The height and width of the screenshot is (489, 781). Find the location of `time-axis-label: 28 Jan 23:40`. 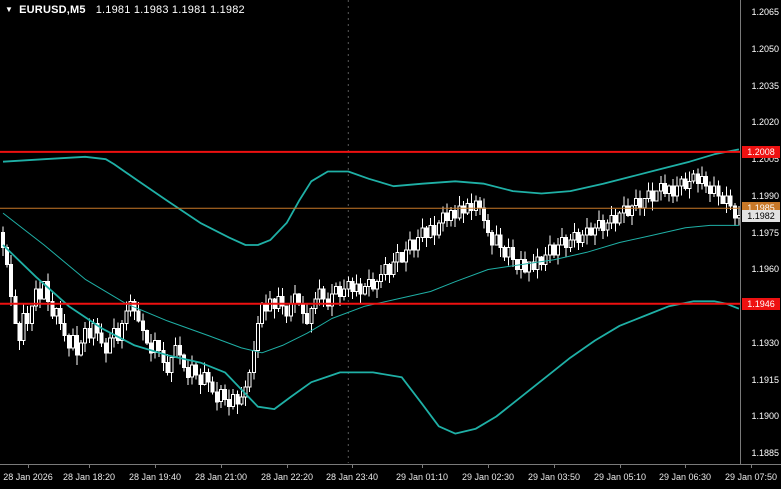

time-axis-label: 28 Jan 23:40 is located at coordinates (352, 477).